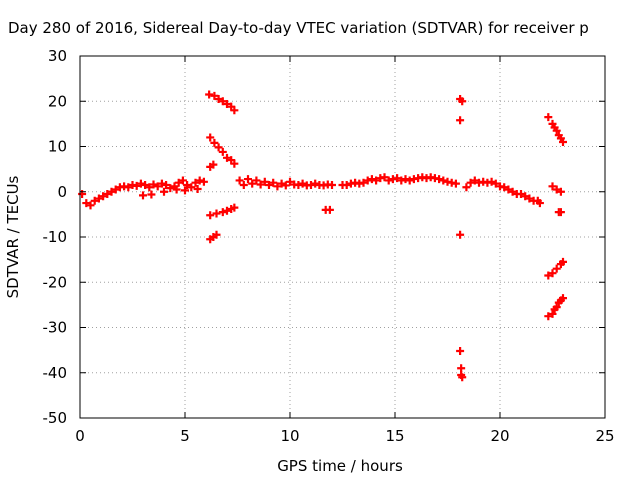 This screenshot has width=640, height=480. I want to click on y-tick-label: -20, so click(55, 282).